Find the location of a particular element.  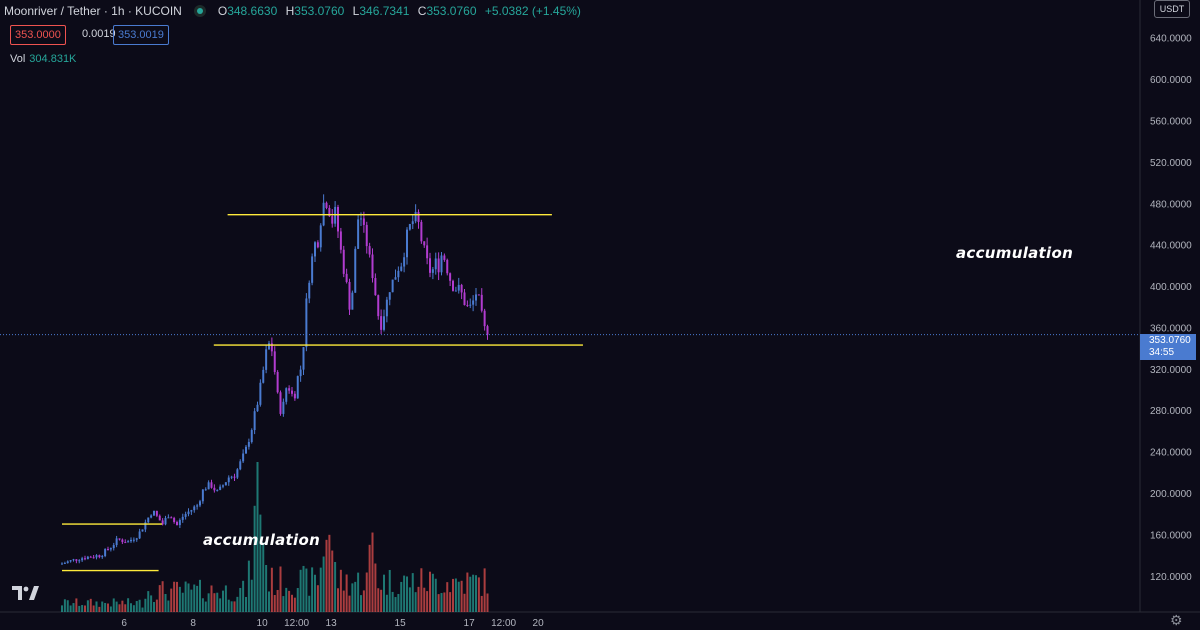

price-tick-label: 320.0000 is located at coordinates (1171, 370).